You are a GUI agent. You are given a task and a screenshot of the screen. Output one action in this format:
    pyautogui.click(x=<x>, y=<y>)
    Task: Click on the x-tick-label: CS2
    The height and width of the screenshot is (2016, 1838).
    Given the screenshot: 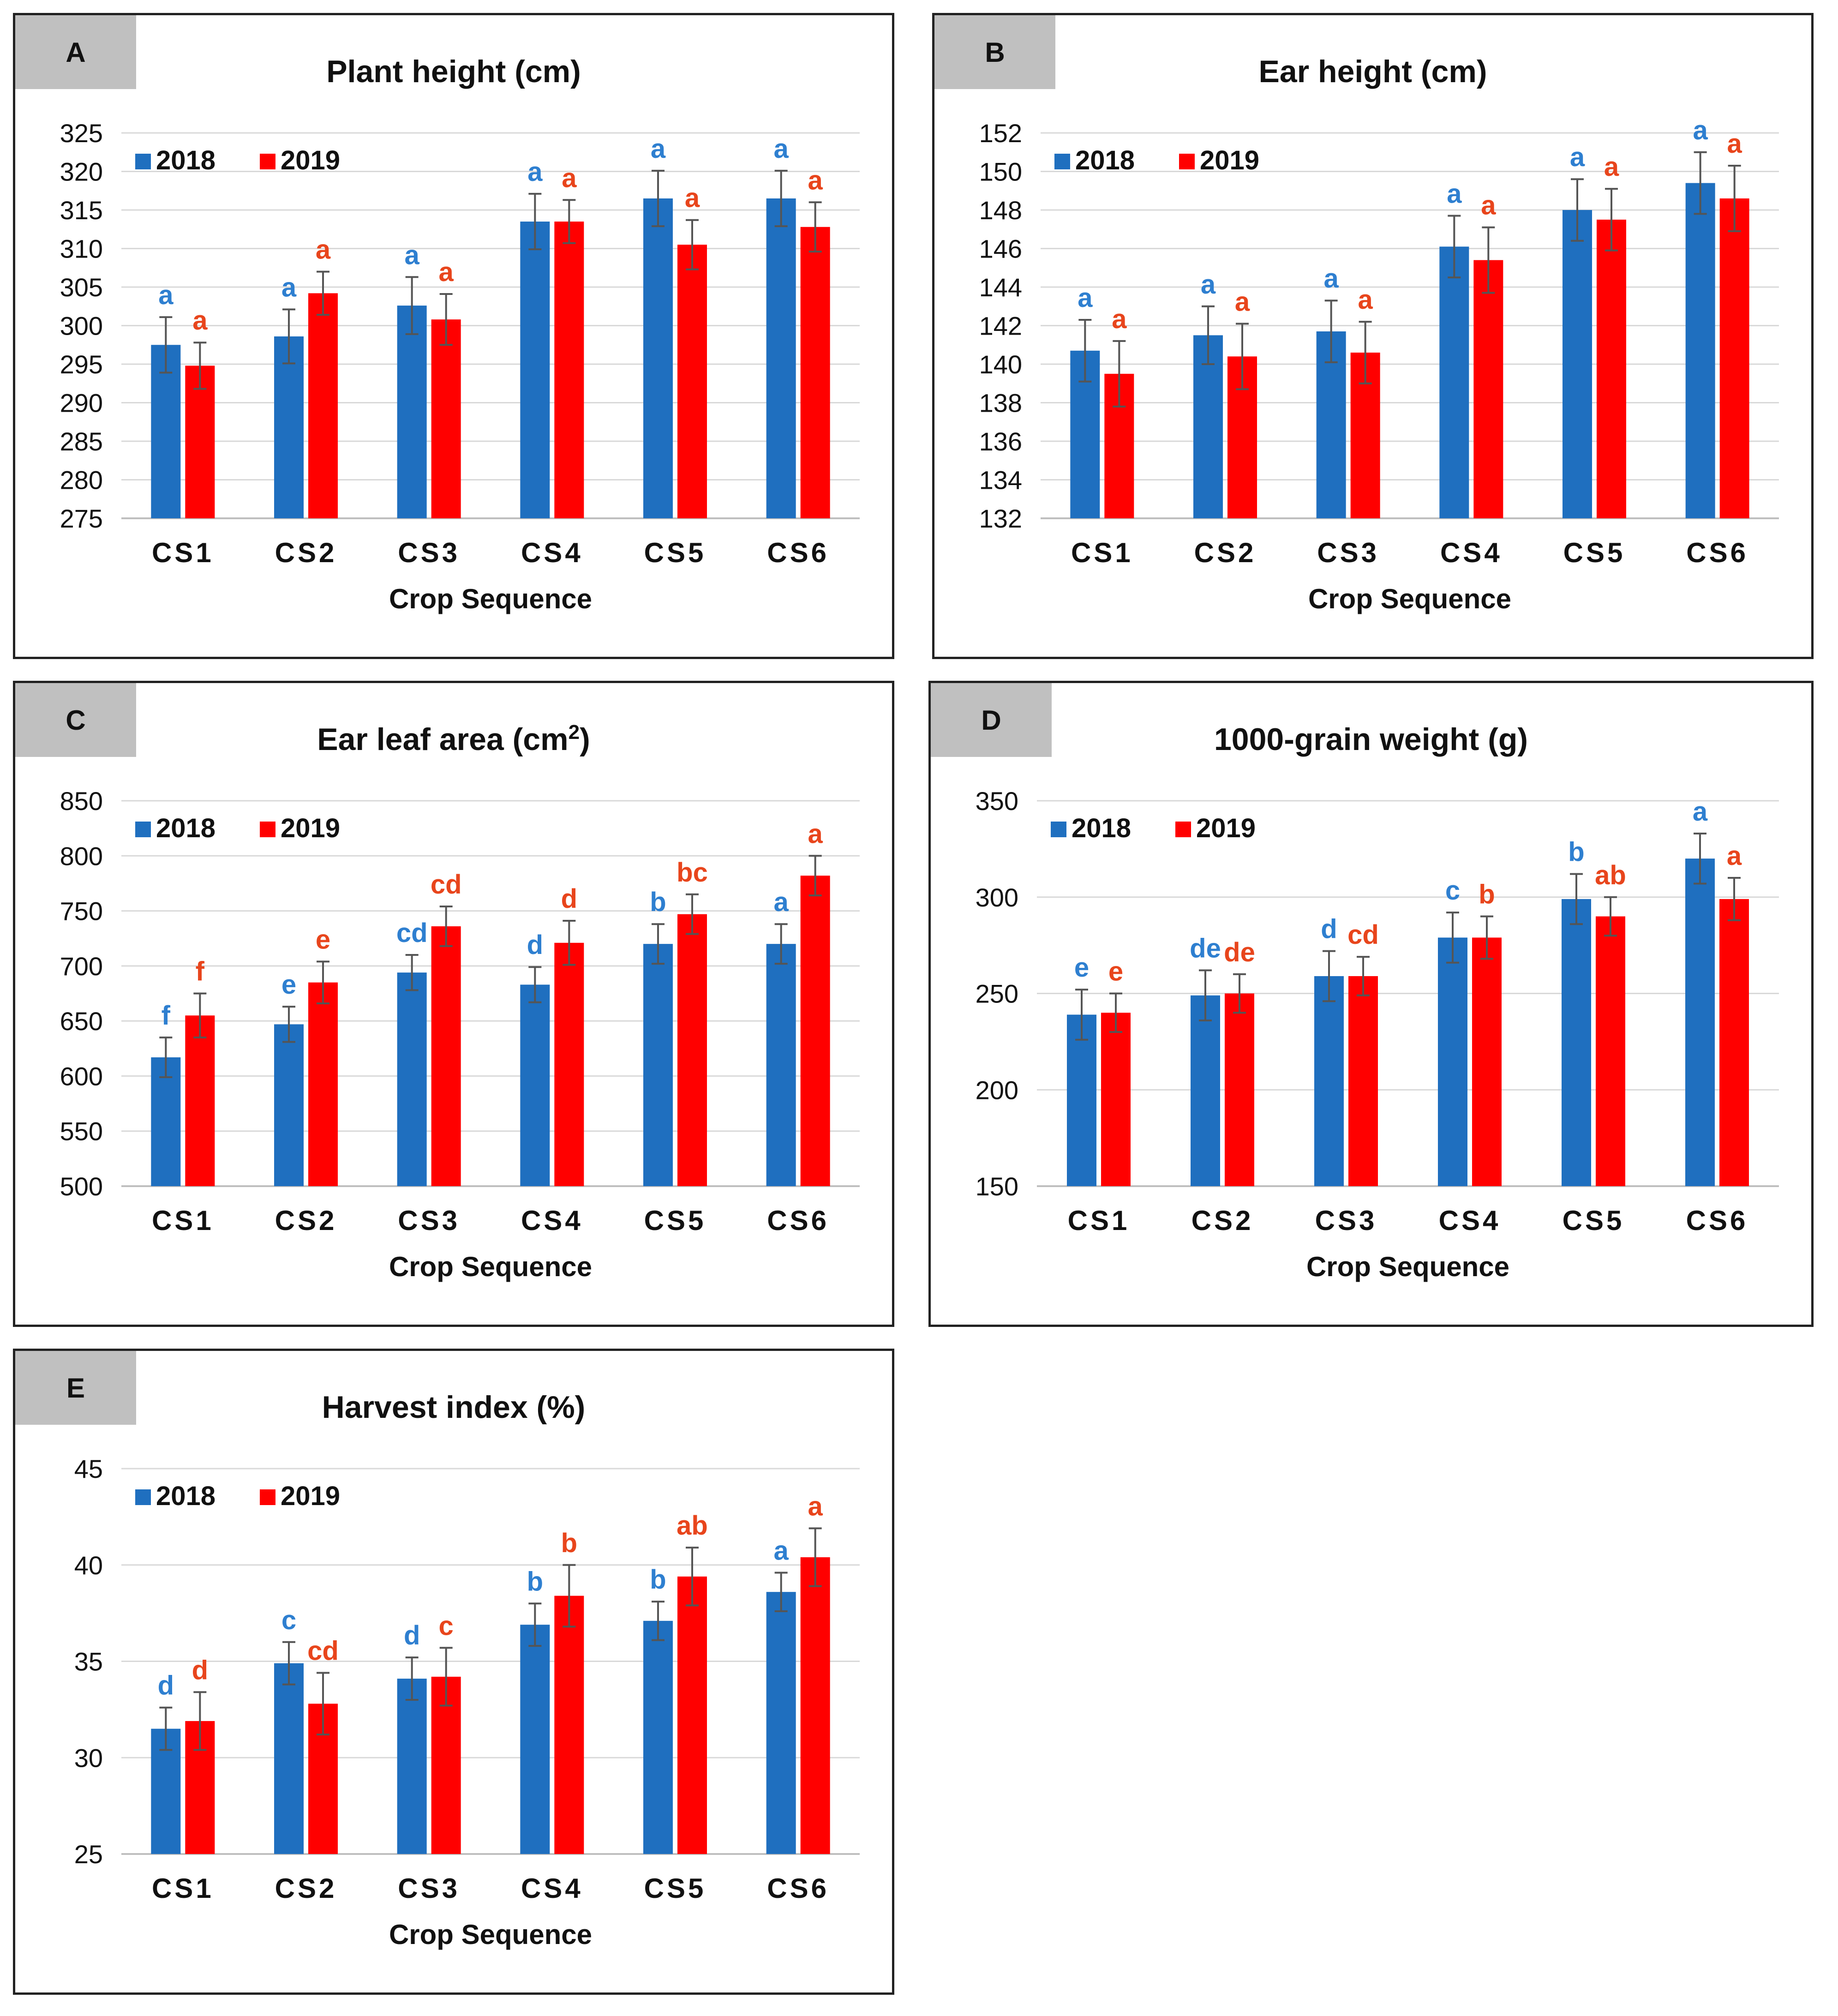 What is the action you would take?
    pyautogui.click(x=1222, y=1220)
    